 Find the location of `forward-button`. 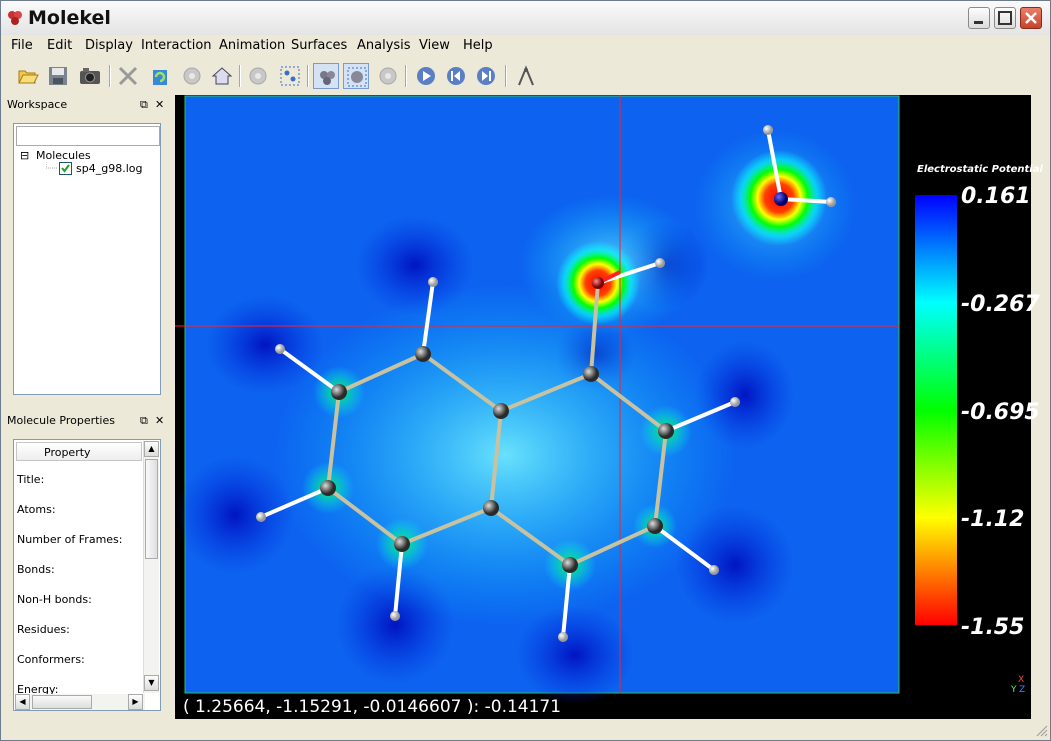

forward-button is located at coordinates (486, 76).